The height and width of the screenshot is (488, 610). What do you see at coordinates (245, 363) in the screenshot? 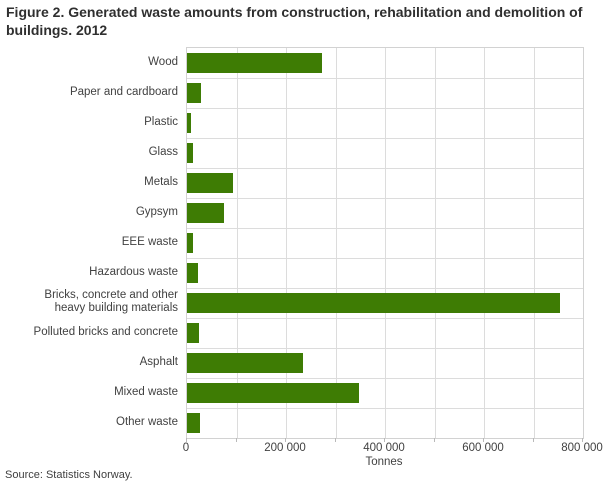
I see `bar-asphalt` at bounding box center [245, 363].